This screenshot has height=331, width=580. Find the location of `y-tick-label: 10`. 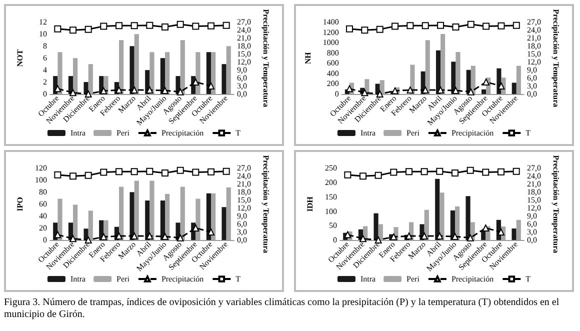

y-tick-label: 10 is located at coordinates (43, 34).